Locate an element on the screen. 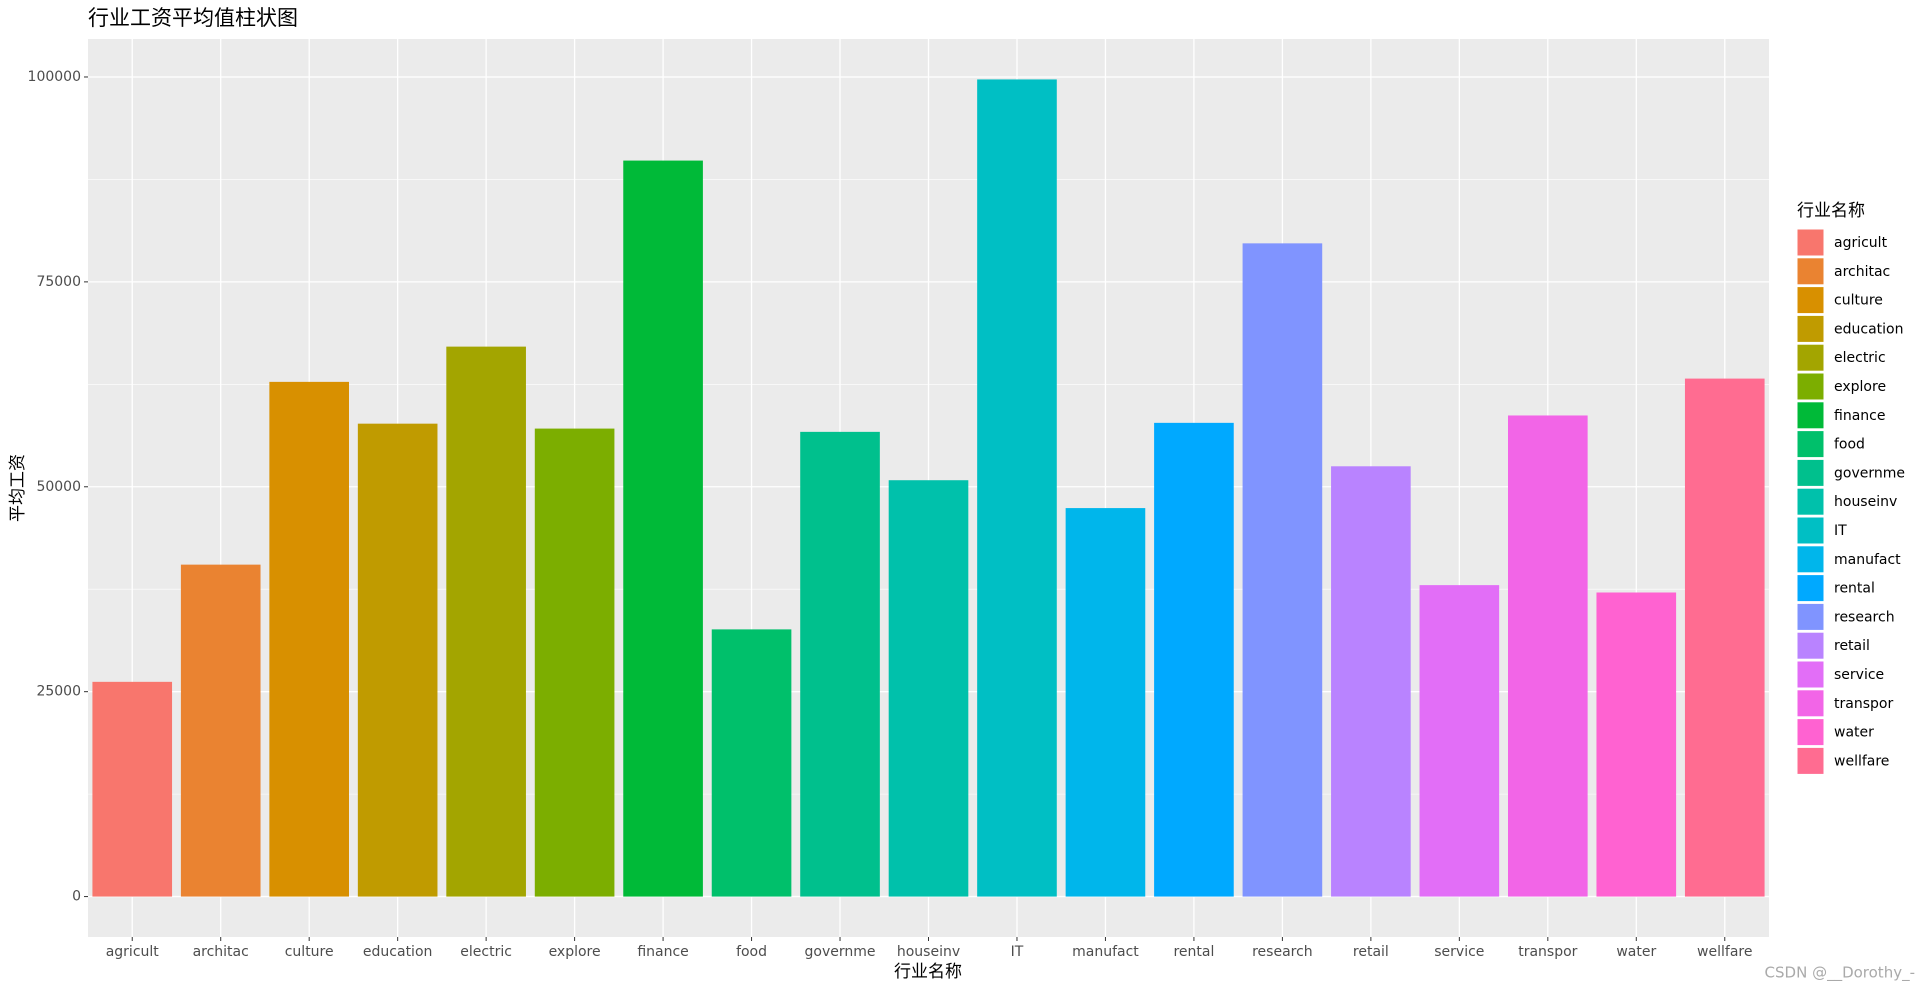 The width and height of the screenshot is (1920, 991). legend-title: 行业名称 is located at coordinates (1831, 211).